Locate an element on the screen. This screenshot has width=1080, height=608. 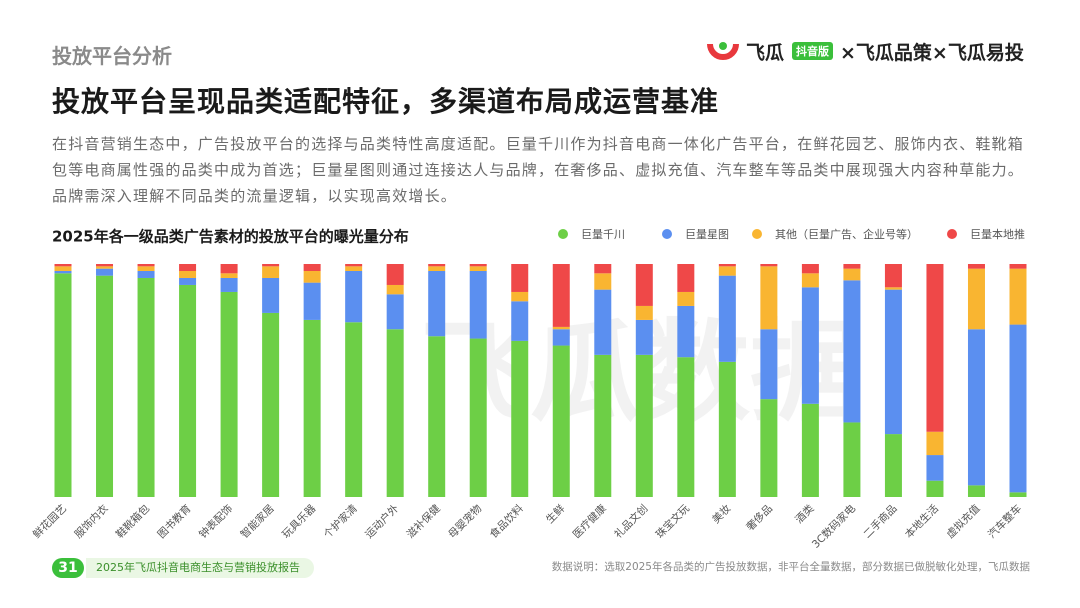
x-tick-label: 玩具乐器 is located at coordinates (299, 521).